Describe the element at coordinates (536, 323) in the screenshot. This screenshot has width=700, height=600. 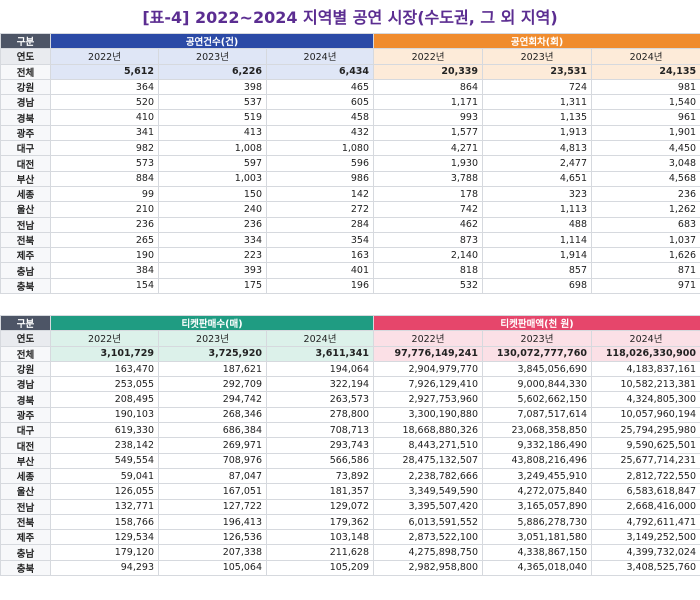
I see `group-header: 티켓판매액(천 원)` at that location.